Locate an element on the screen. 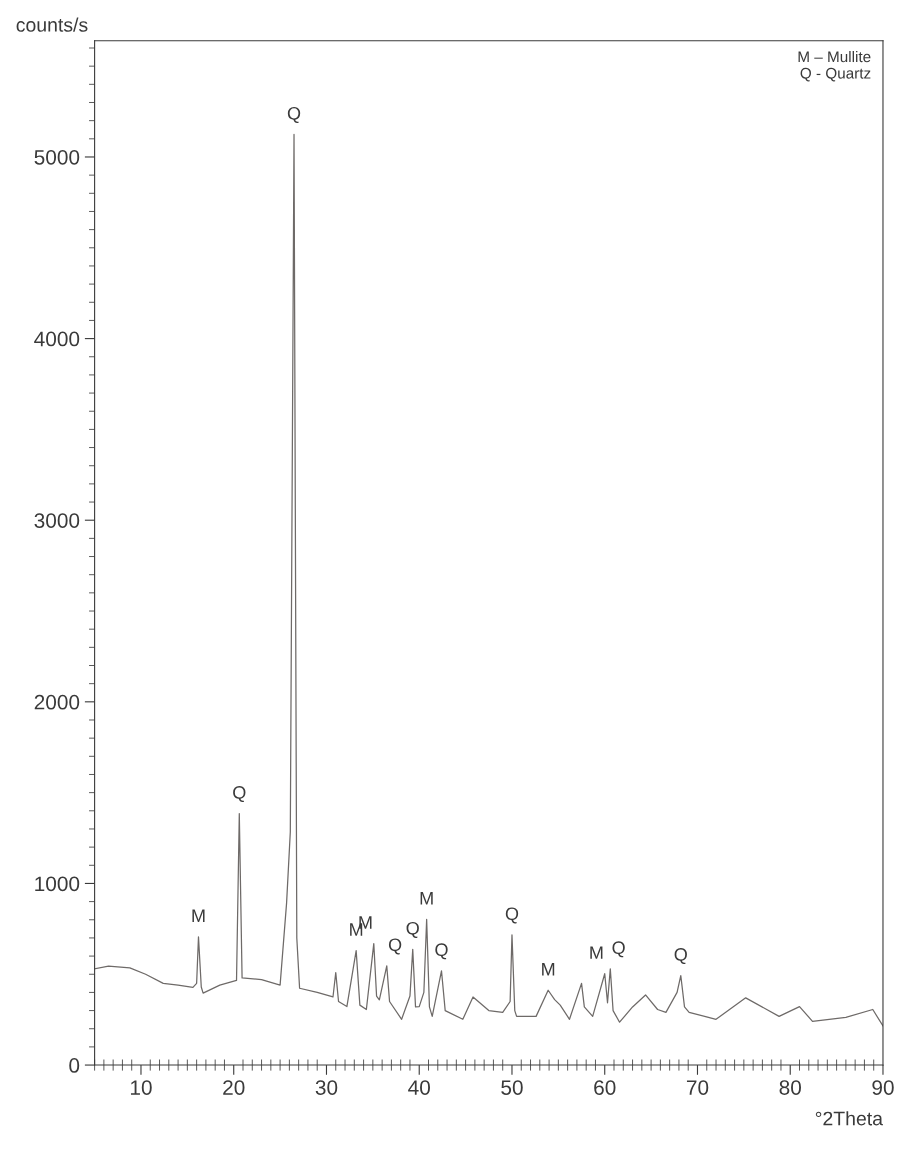 This screenshot has height=1164, width=901. x-tick-label: 10 is located at coordinates (141, 1087).